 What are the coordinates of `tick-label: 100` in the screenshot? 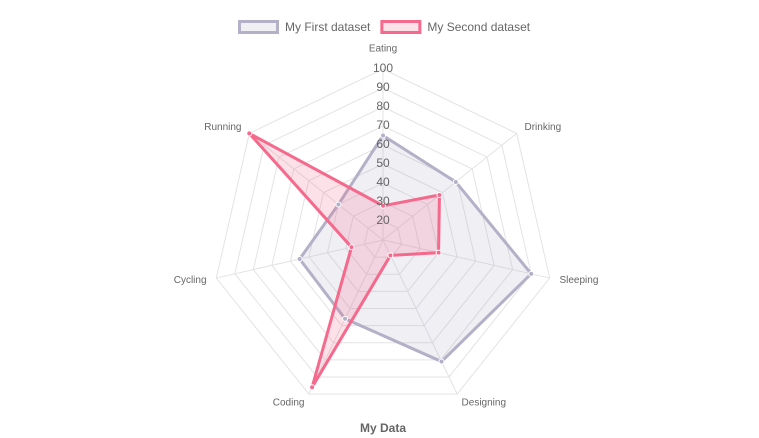 It's located at (383, 68).